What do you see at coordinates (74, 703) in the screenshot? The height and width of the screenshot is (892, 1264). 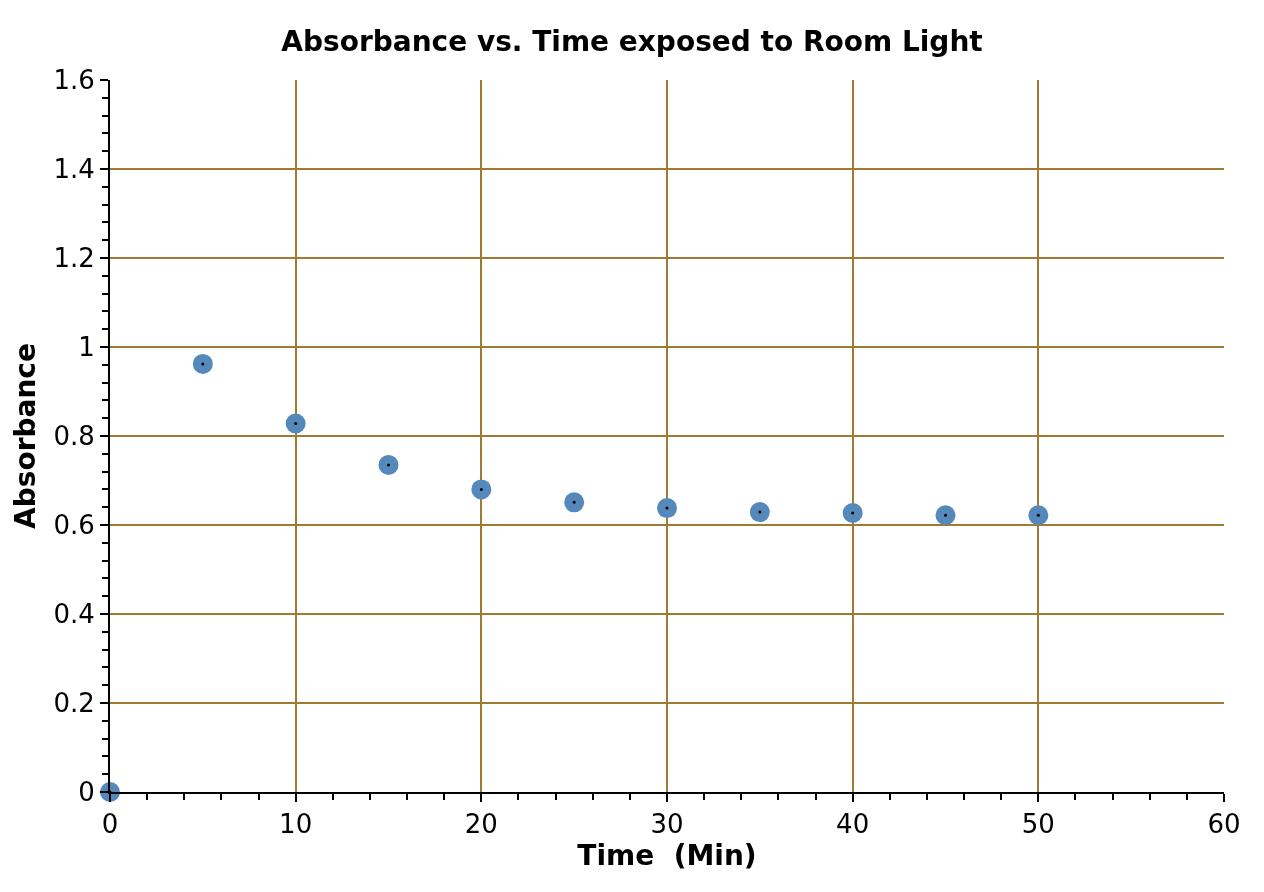 I see `y-tick-label: 0.2` at bounding box center [74, 703].